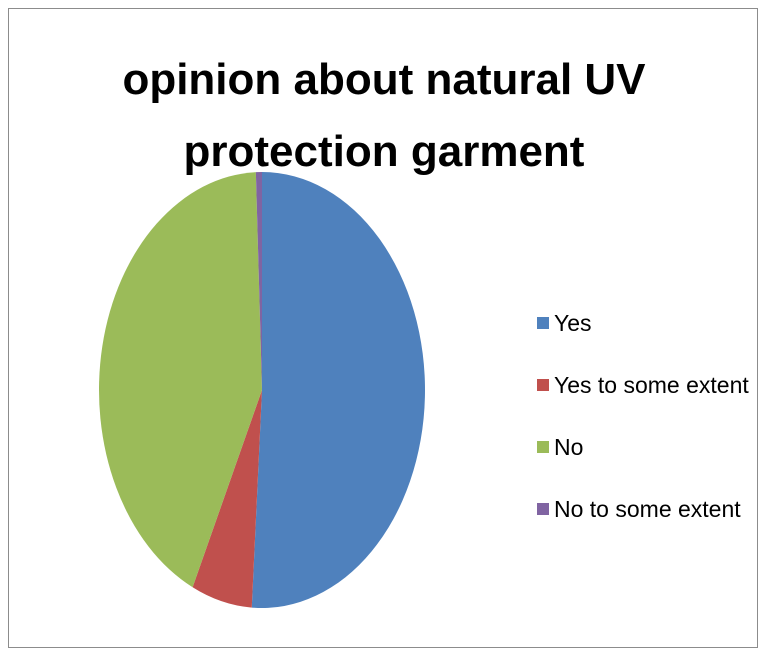 The image size is (768, 648). What do you see at coordinates (543, 385) in the screenshot?
I see `legend-swatch-yes-to-some-extent` at bounding box center [543, 385].